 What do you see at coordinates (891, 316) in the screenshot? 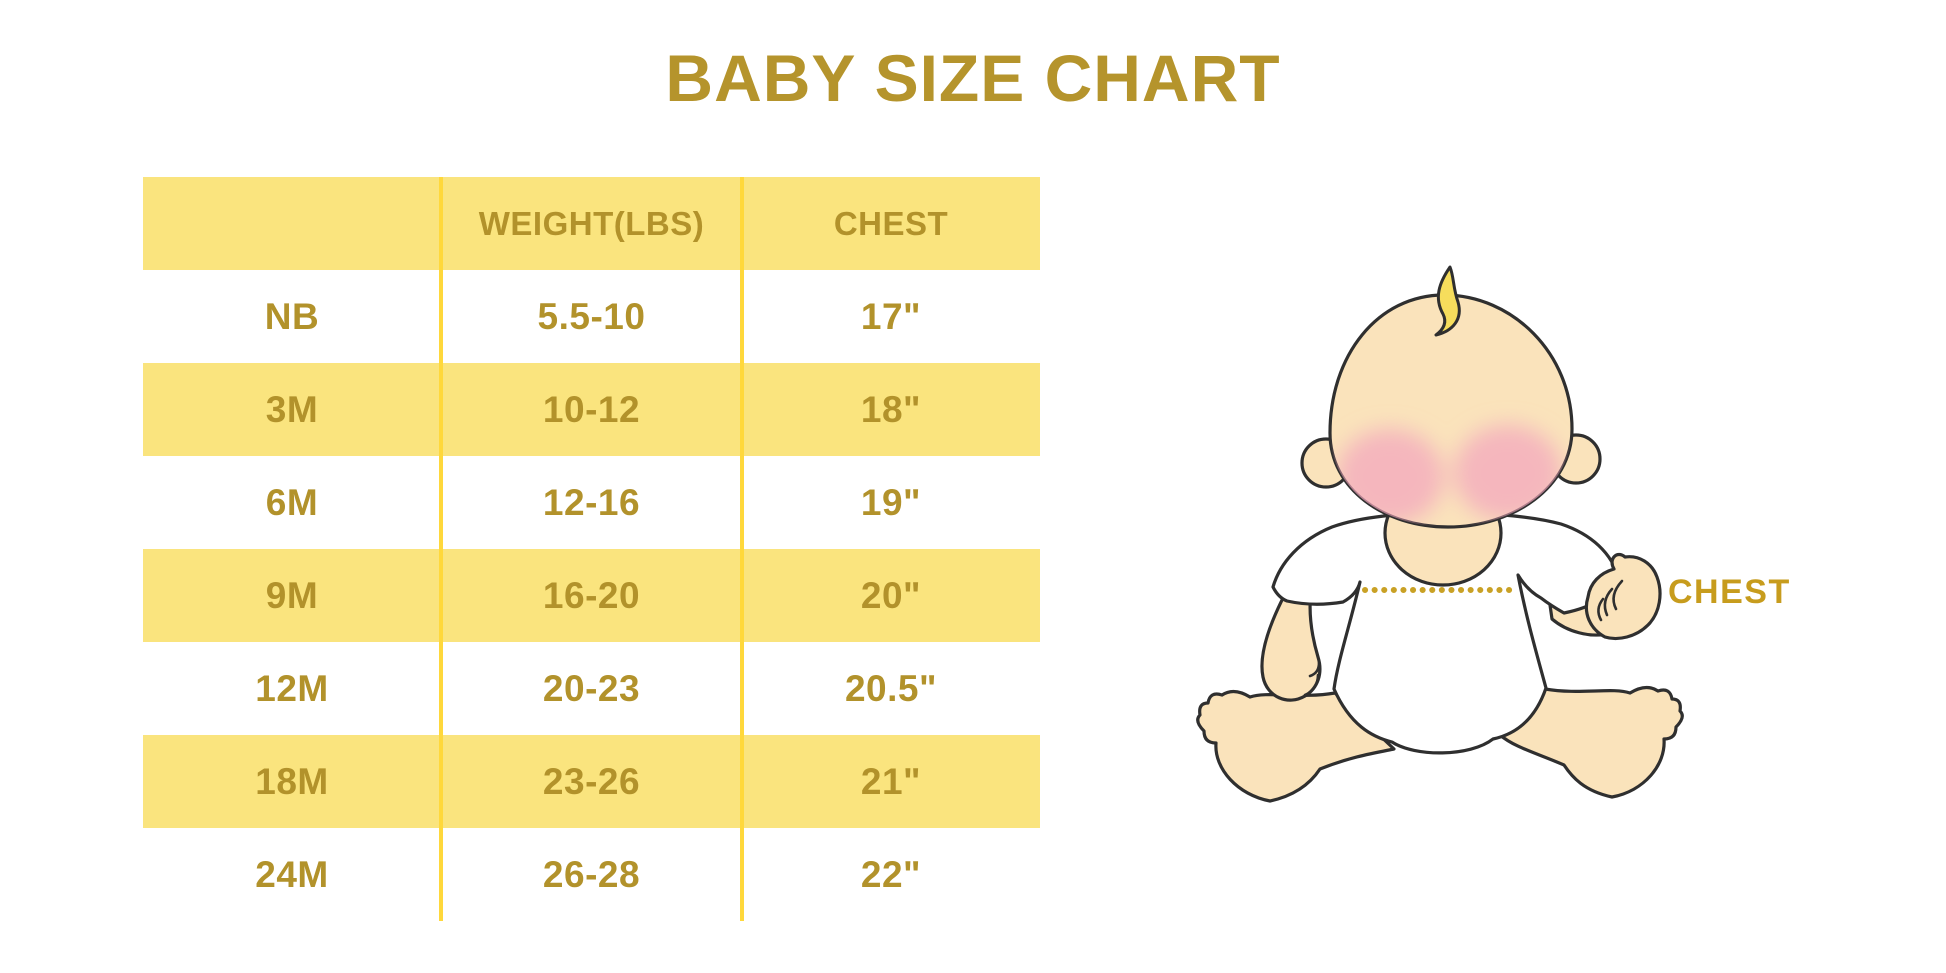
I see `table-cell-chest: 17"` at bounding box center [891, 316].